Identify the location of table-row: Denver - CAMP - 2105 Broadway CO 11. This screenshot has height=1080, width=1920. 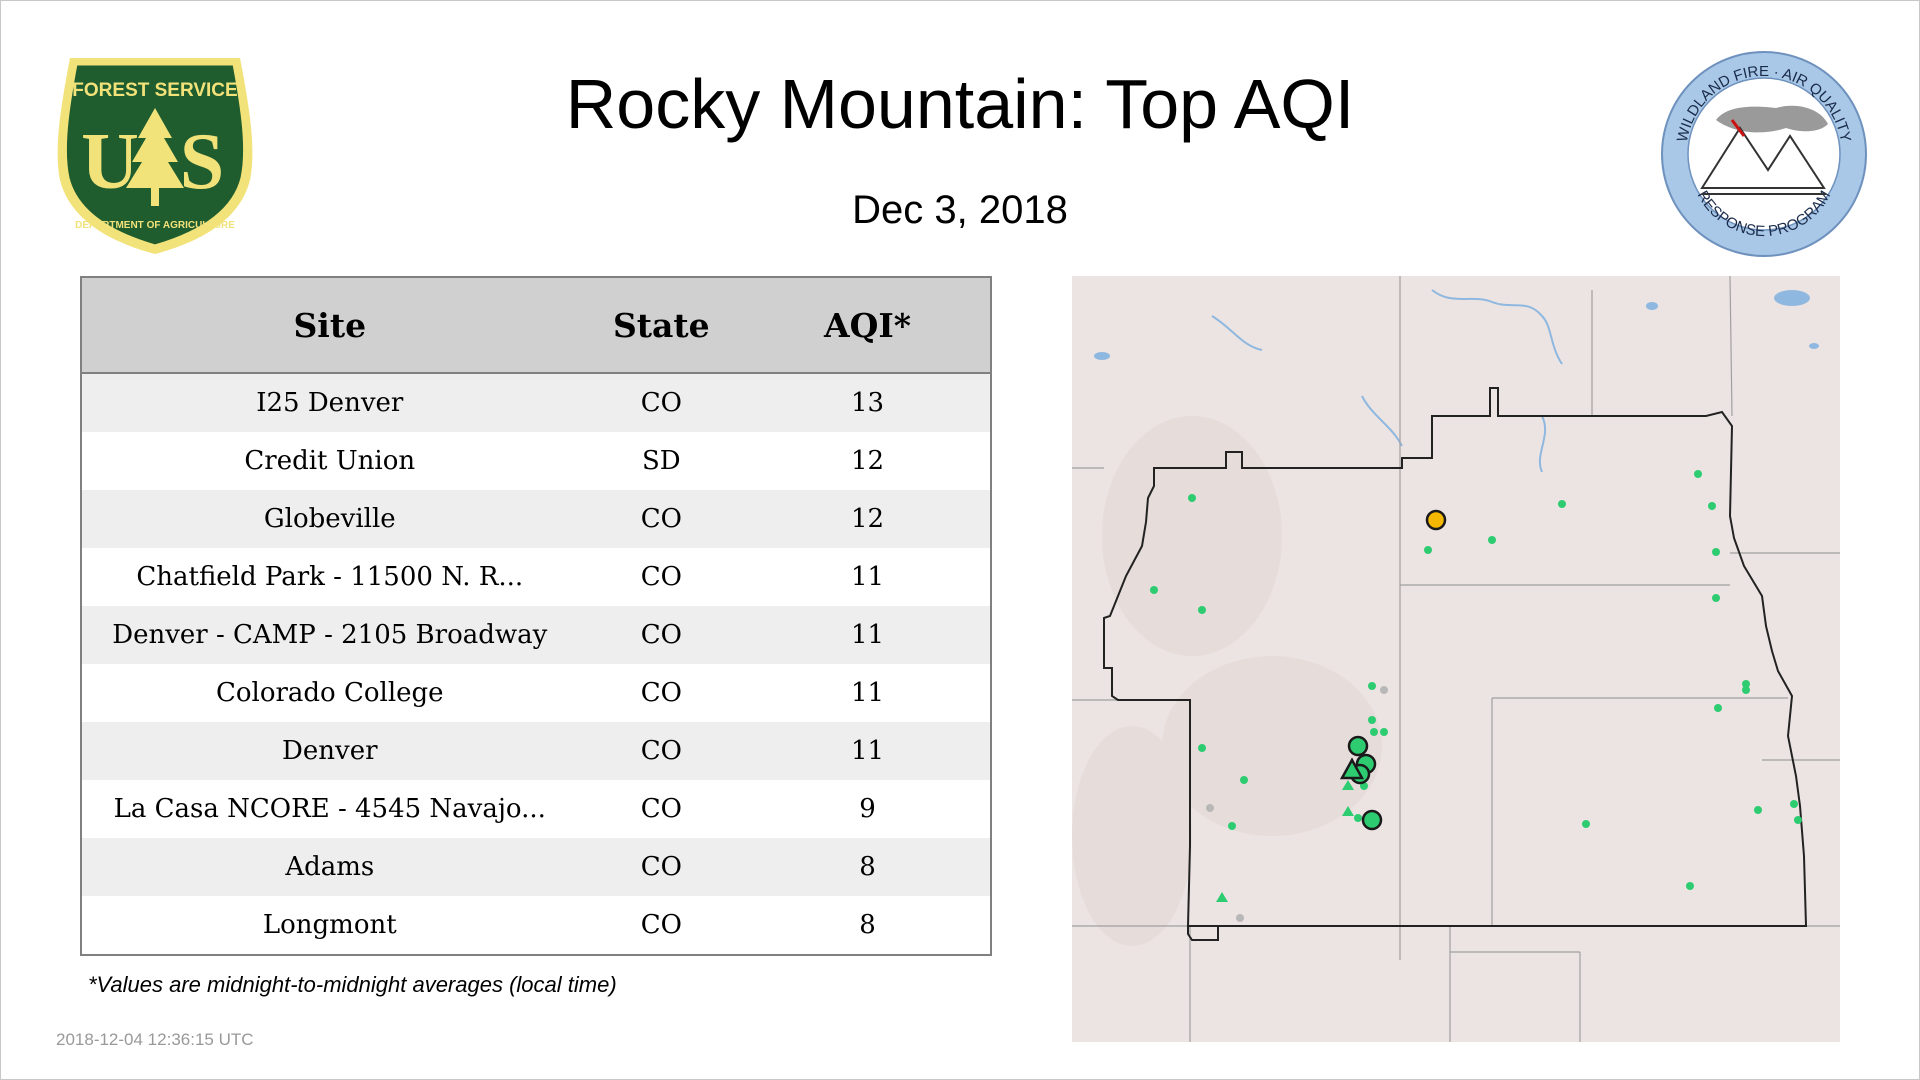
(536, 635).